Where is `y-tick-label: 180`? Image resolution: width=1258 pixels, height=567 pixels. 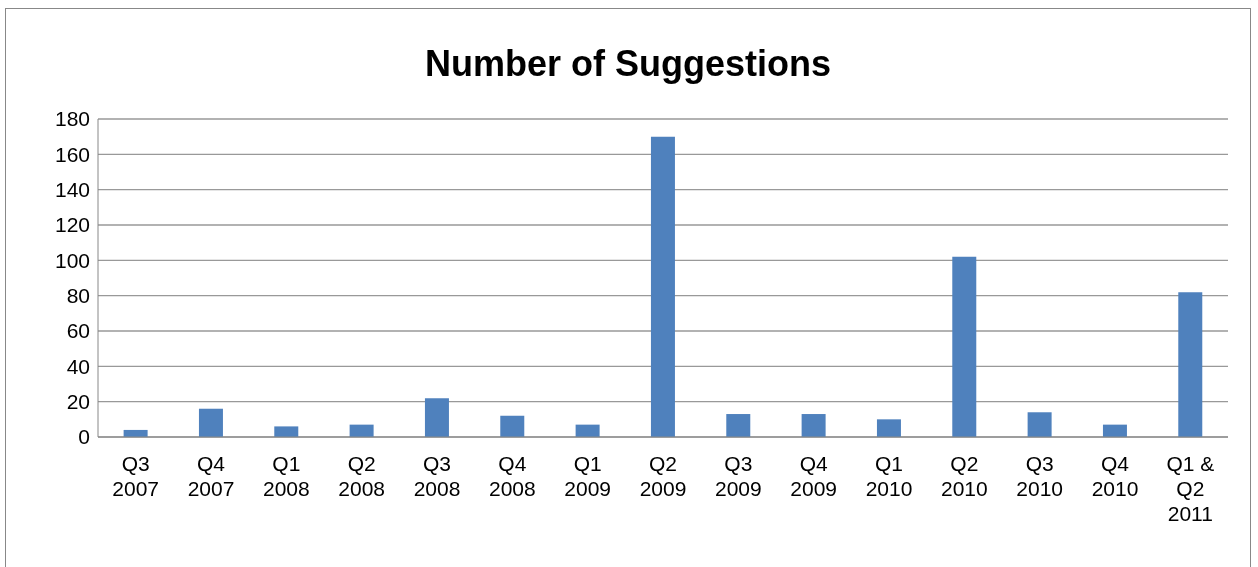
y-tick-label: 180 is located at coordinates (72, 119).